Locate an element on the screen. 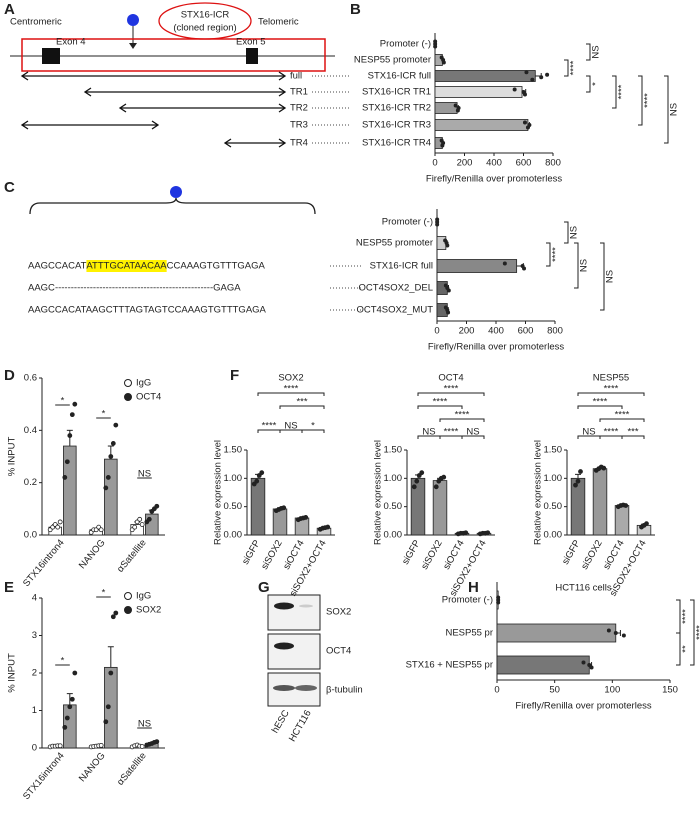  sequence-text: CCAAAGTGTTTGAGA is located at coordinates (217, 310).